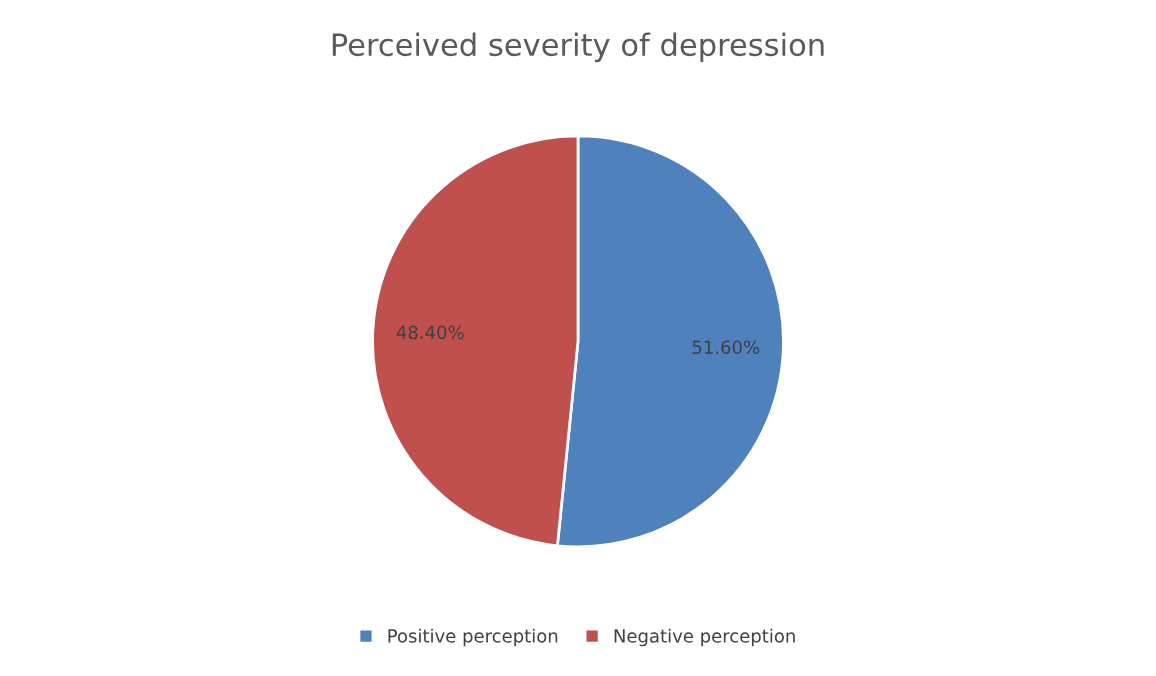 This screenshot has height=676, width=1156. Describe the element at coordinates (473, 637) in the screenshot. I see `legend-label: Positive perception` at that location.